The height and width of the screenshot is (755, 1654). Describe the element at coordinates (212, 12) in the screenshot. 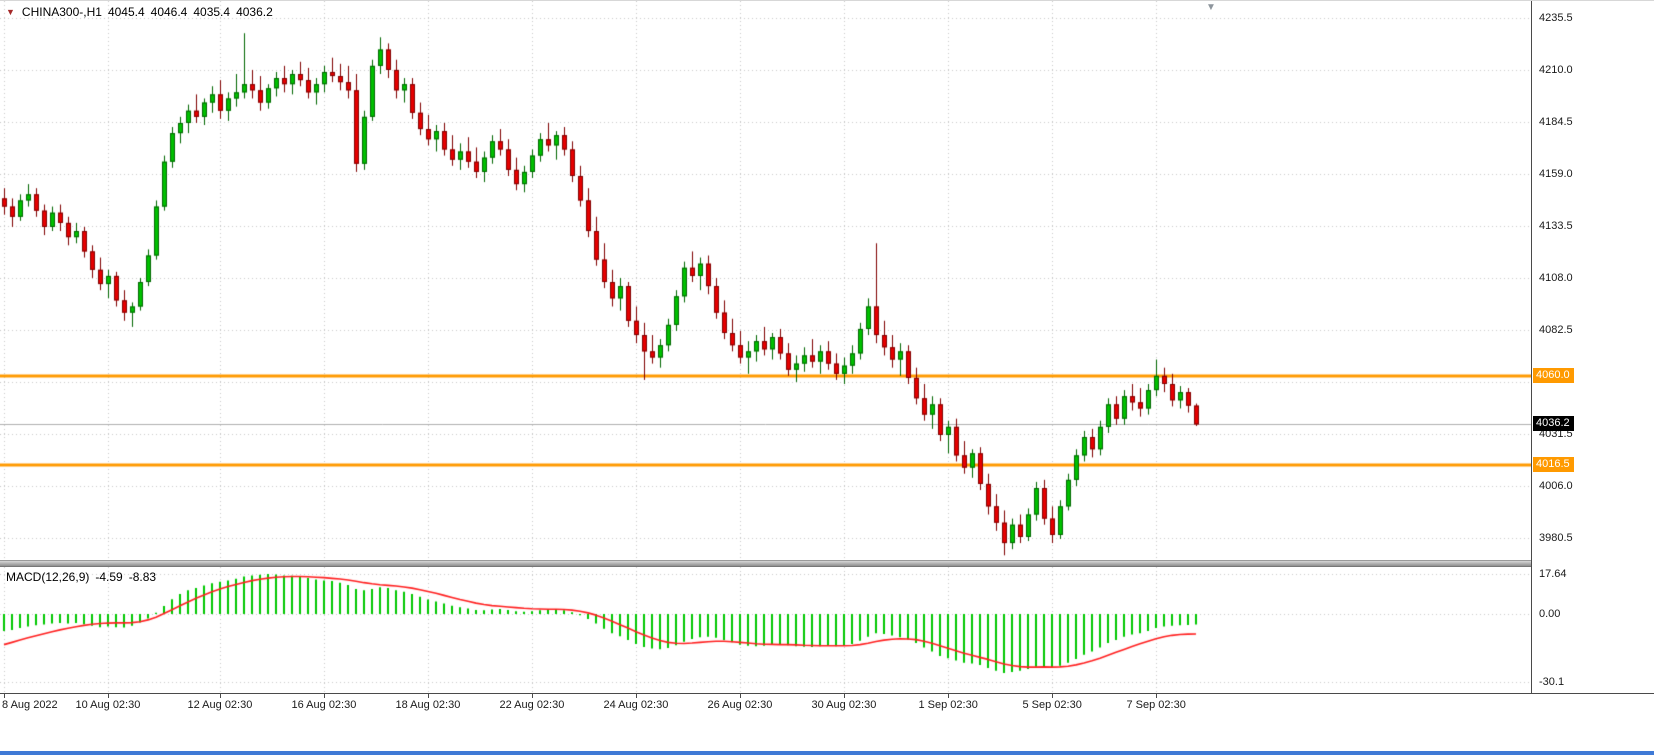

I see `ohlc-low: 4035.4` at that location.